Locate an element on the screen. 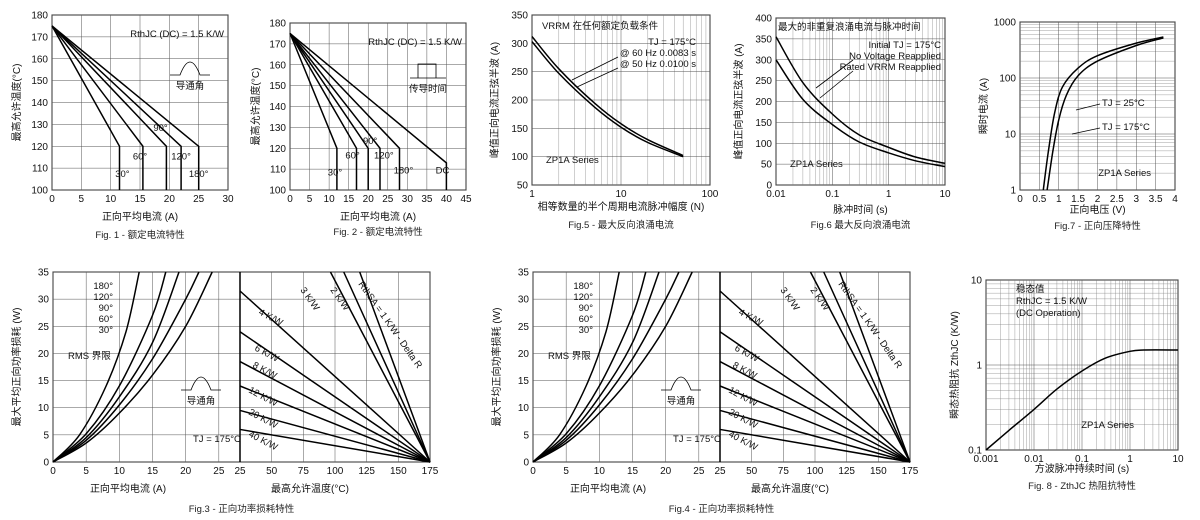 The width and height of the screenshot is (1200, 520). y-tick-label: 170 is located at coordinates (39, 37).